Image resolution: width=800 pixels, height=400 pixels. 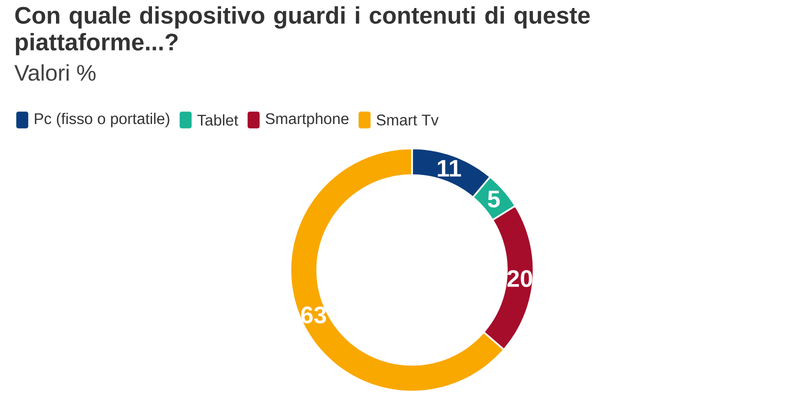 I want to click on chart-title: Con quale dispositivo guardi i contenuti di queste piattaforme...?, so click(x=302, y=31).